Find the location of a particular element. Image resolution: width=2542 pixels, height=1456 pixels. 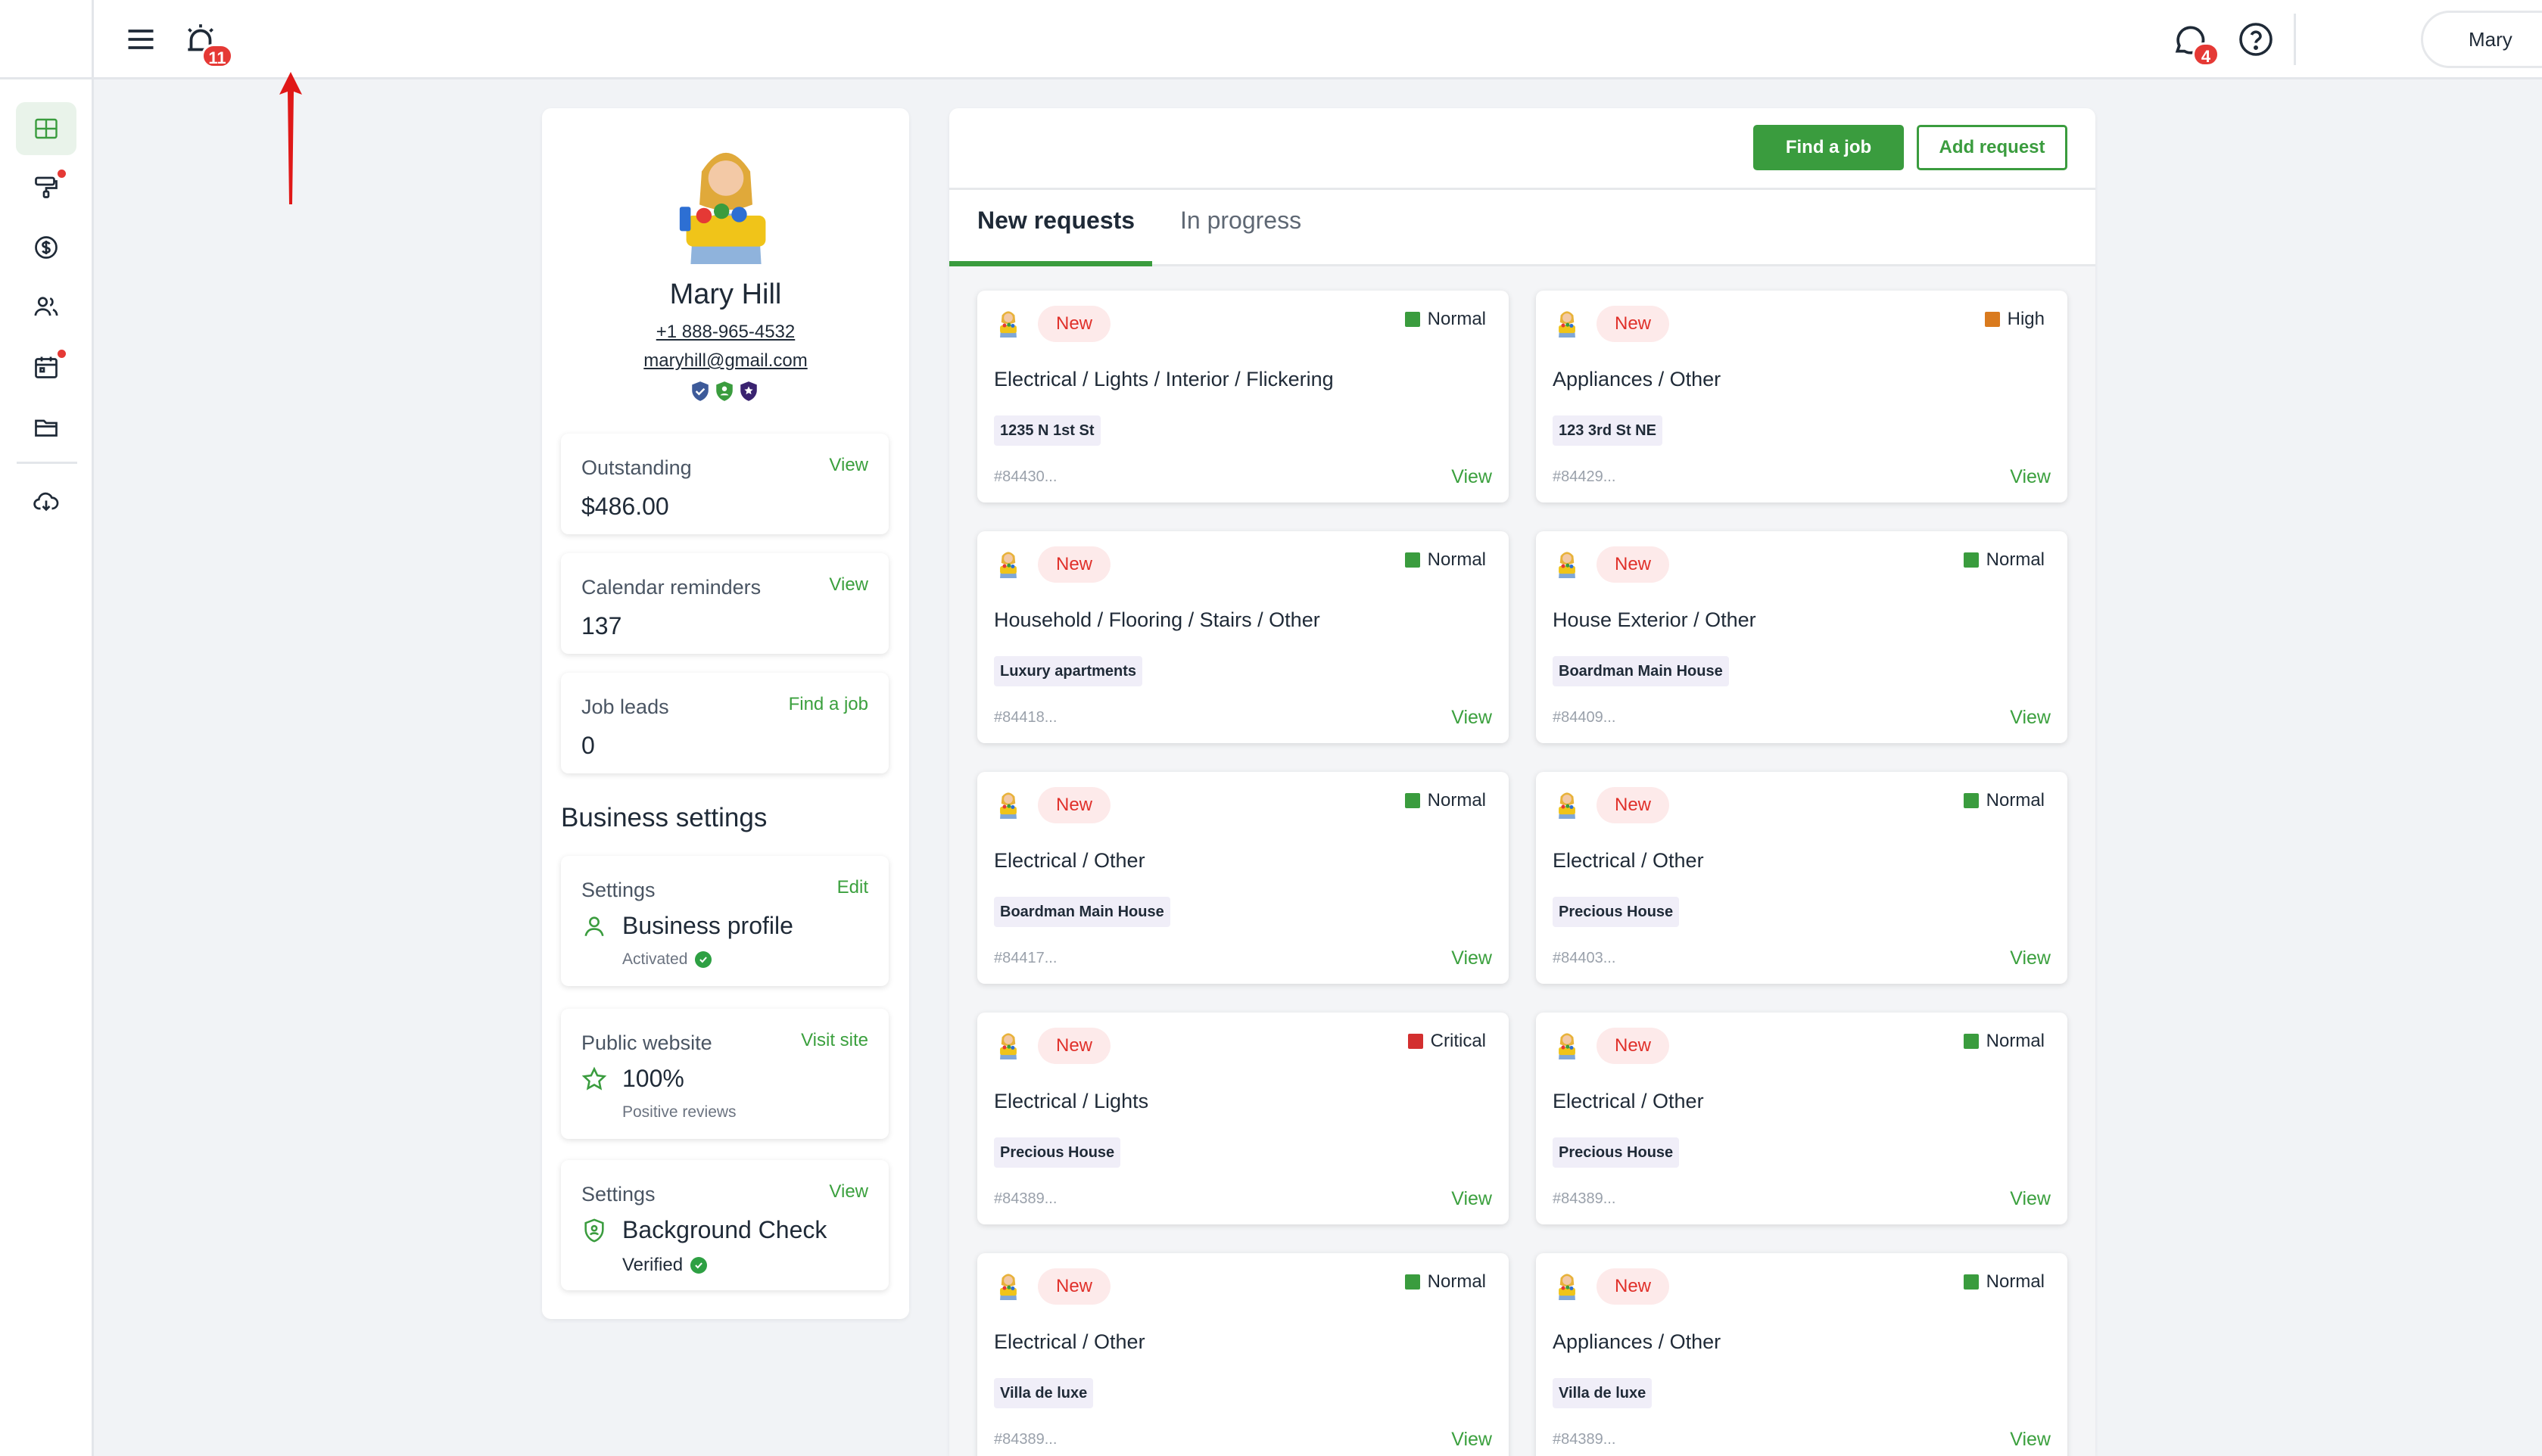

user-menu: Mary is located at coordinates (2481, 39).